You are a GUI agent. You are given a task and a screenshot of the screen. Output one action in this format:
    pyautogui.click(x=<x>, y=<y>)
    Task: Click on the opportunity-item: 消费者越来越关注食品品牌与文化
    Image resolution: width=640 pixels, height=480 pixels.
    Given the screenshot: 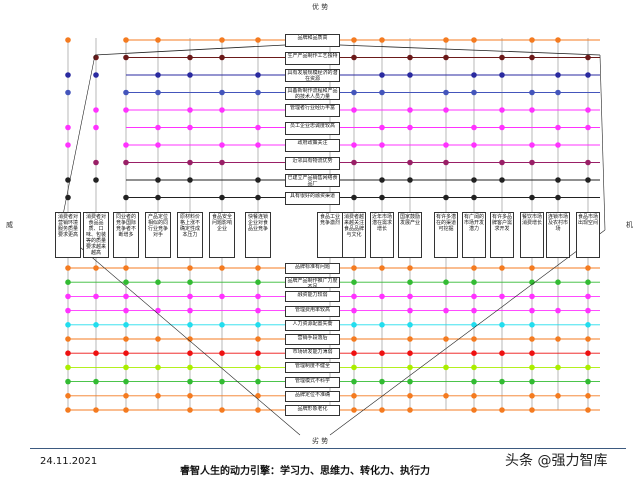 What is the action you would take?
    pyautogui.click(x=354, y=235)
    